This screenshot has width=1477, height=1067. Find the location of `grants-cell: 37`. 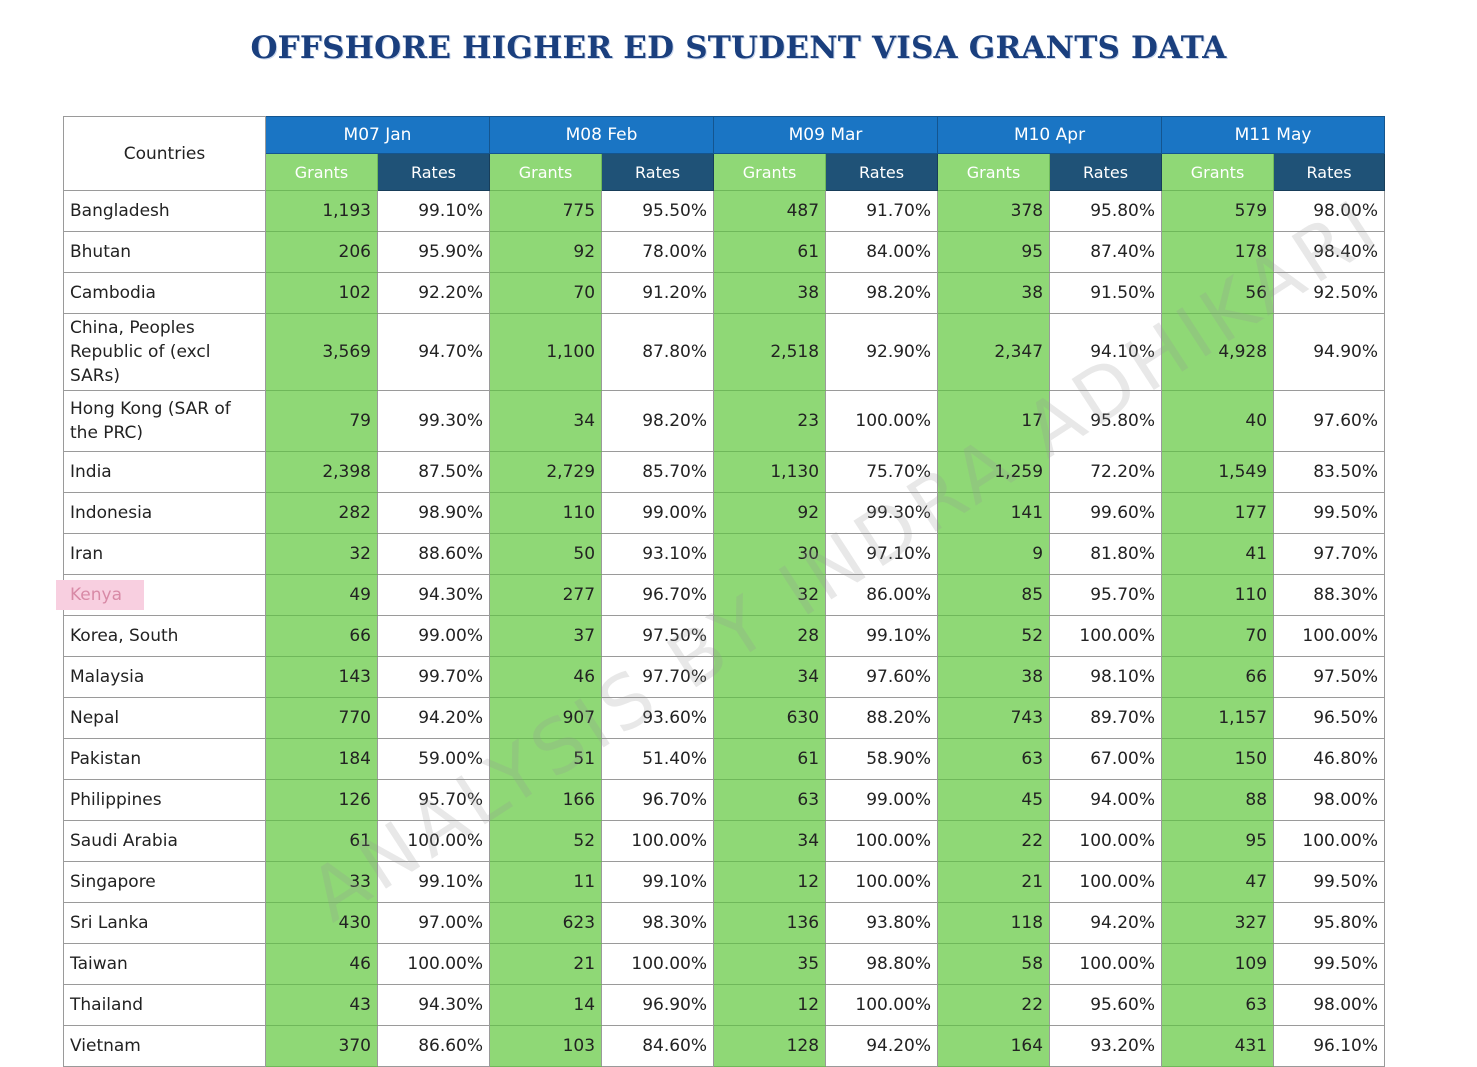

grants-cell: 37 is located at coordinates (546, 636).